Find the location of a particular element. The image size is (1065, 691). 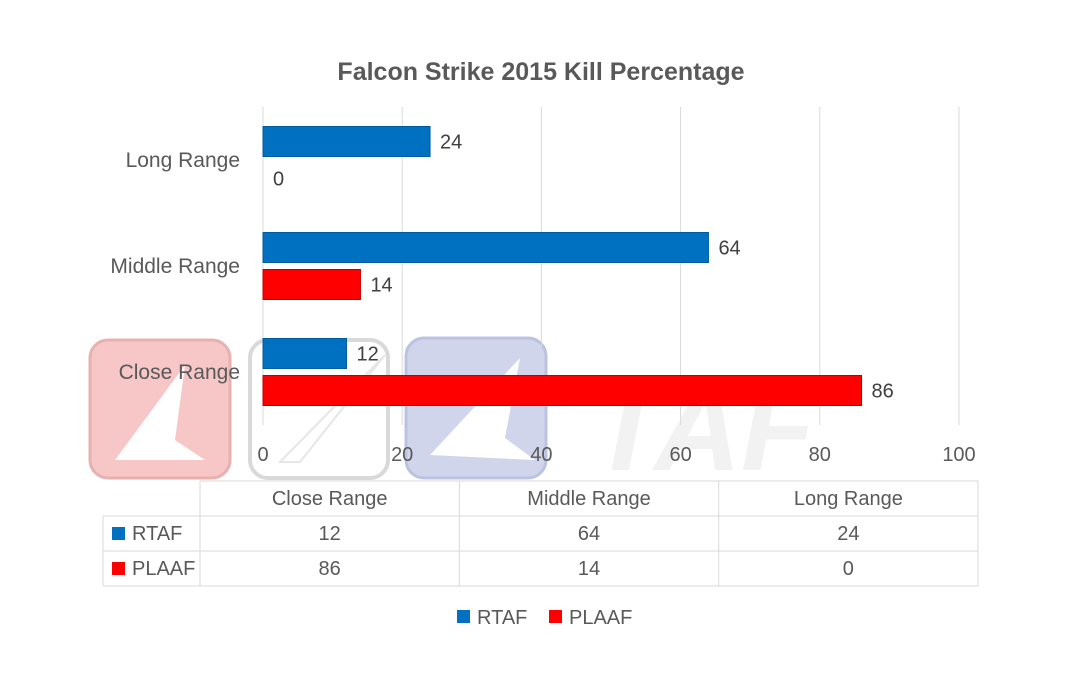

watermark-arrow-red is located at coordinates (160, 412).